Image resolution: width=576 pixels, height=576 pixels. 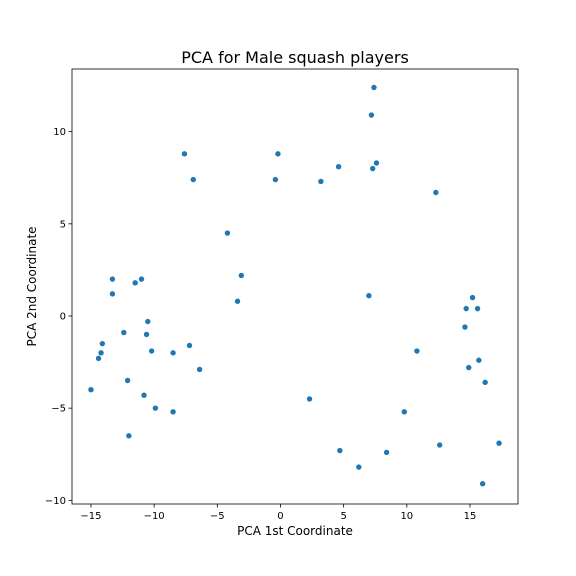 What do you see at coordinates (55, 501) in the screenshot?
I see `y-tick-label: −10` at bounding box center [55, 501].